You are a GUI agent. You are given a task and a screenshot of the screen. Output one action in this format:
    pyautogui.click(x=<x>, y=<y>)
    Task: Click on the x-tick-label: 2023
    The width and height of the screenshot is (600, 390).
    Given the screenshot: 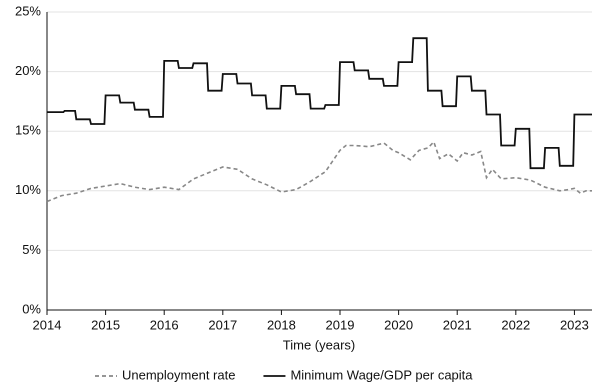 What is the action you would take?
    pyautogui.click(x=574, y=324)
    